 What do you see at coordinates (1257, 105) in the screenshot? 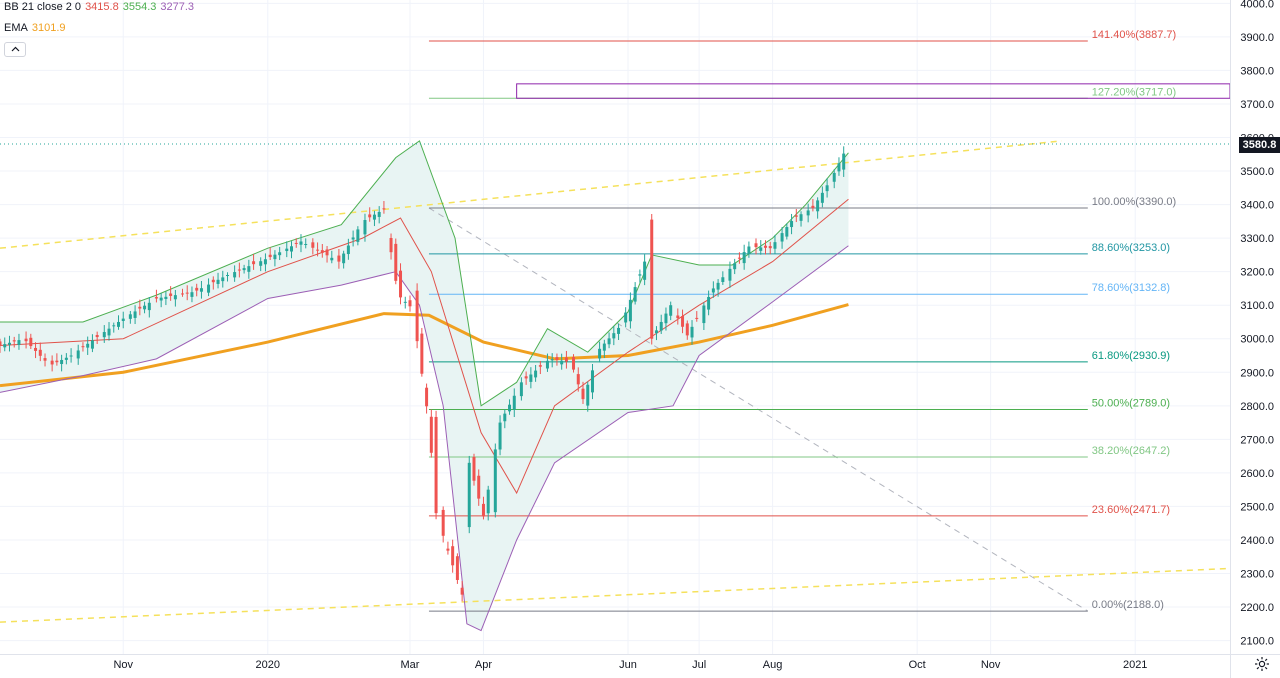
I see `y-tick-label: 3700.0` at bounding box center [1257, 105].